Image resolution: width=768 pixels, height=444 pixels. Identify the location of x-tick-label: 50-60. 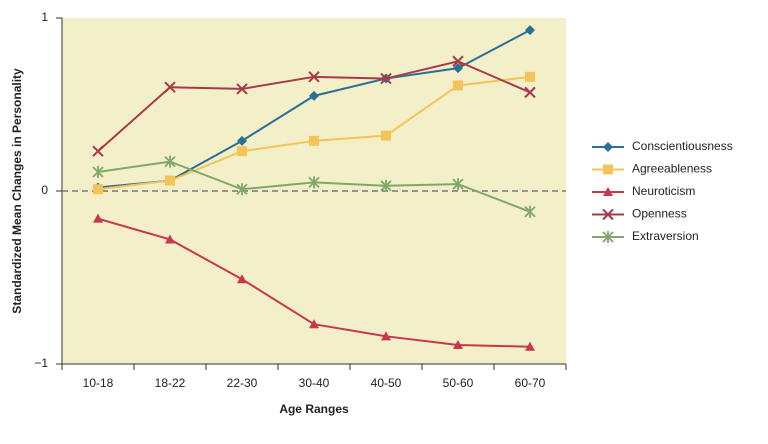
(458, 383).